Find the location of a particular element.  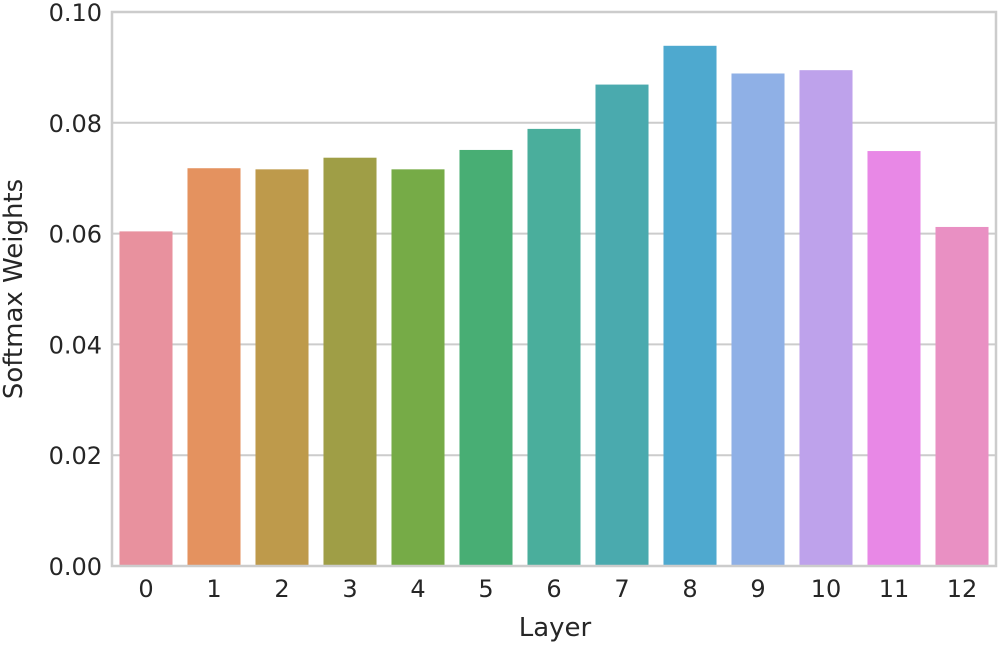

x-tick-label: 12 is located at coordinates (962, 589).